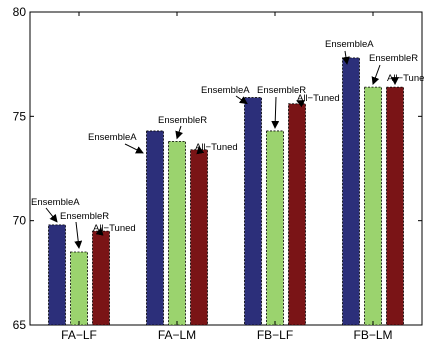 This screenshot has width=424, height=344. Describe the element at coordinates (372, 335) in the screenshot. I see `x-tick-label: FB−LM` at that location.